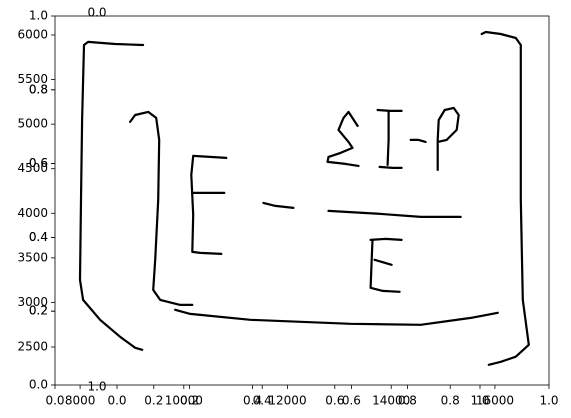 The image size is (571, 418). What do you see at coordinates (80, 401) in the screenshot?
I see `x-tick-label: 8000` at bounding box center [80, 401].